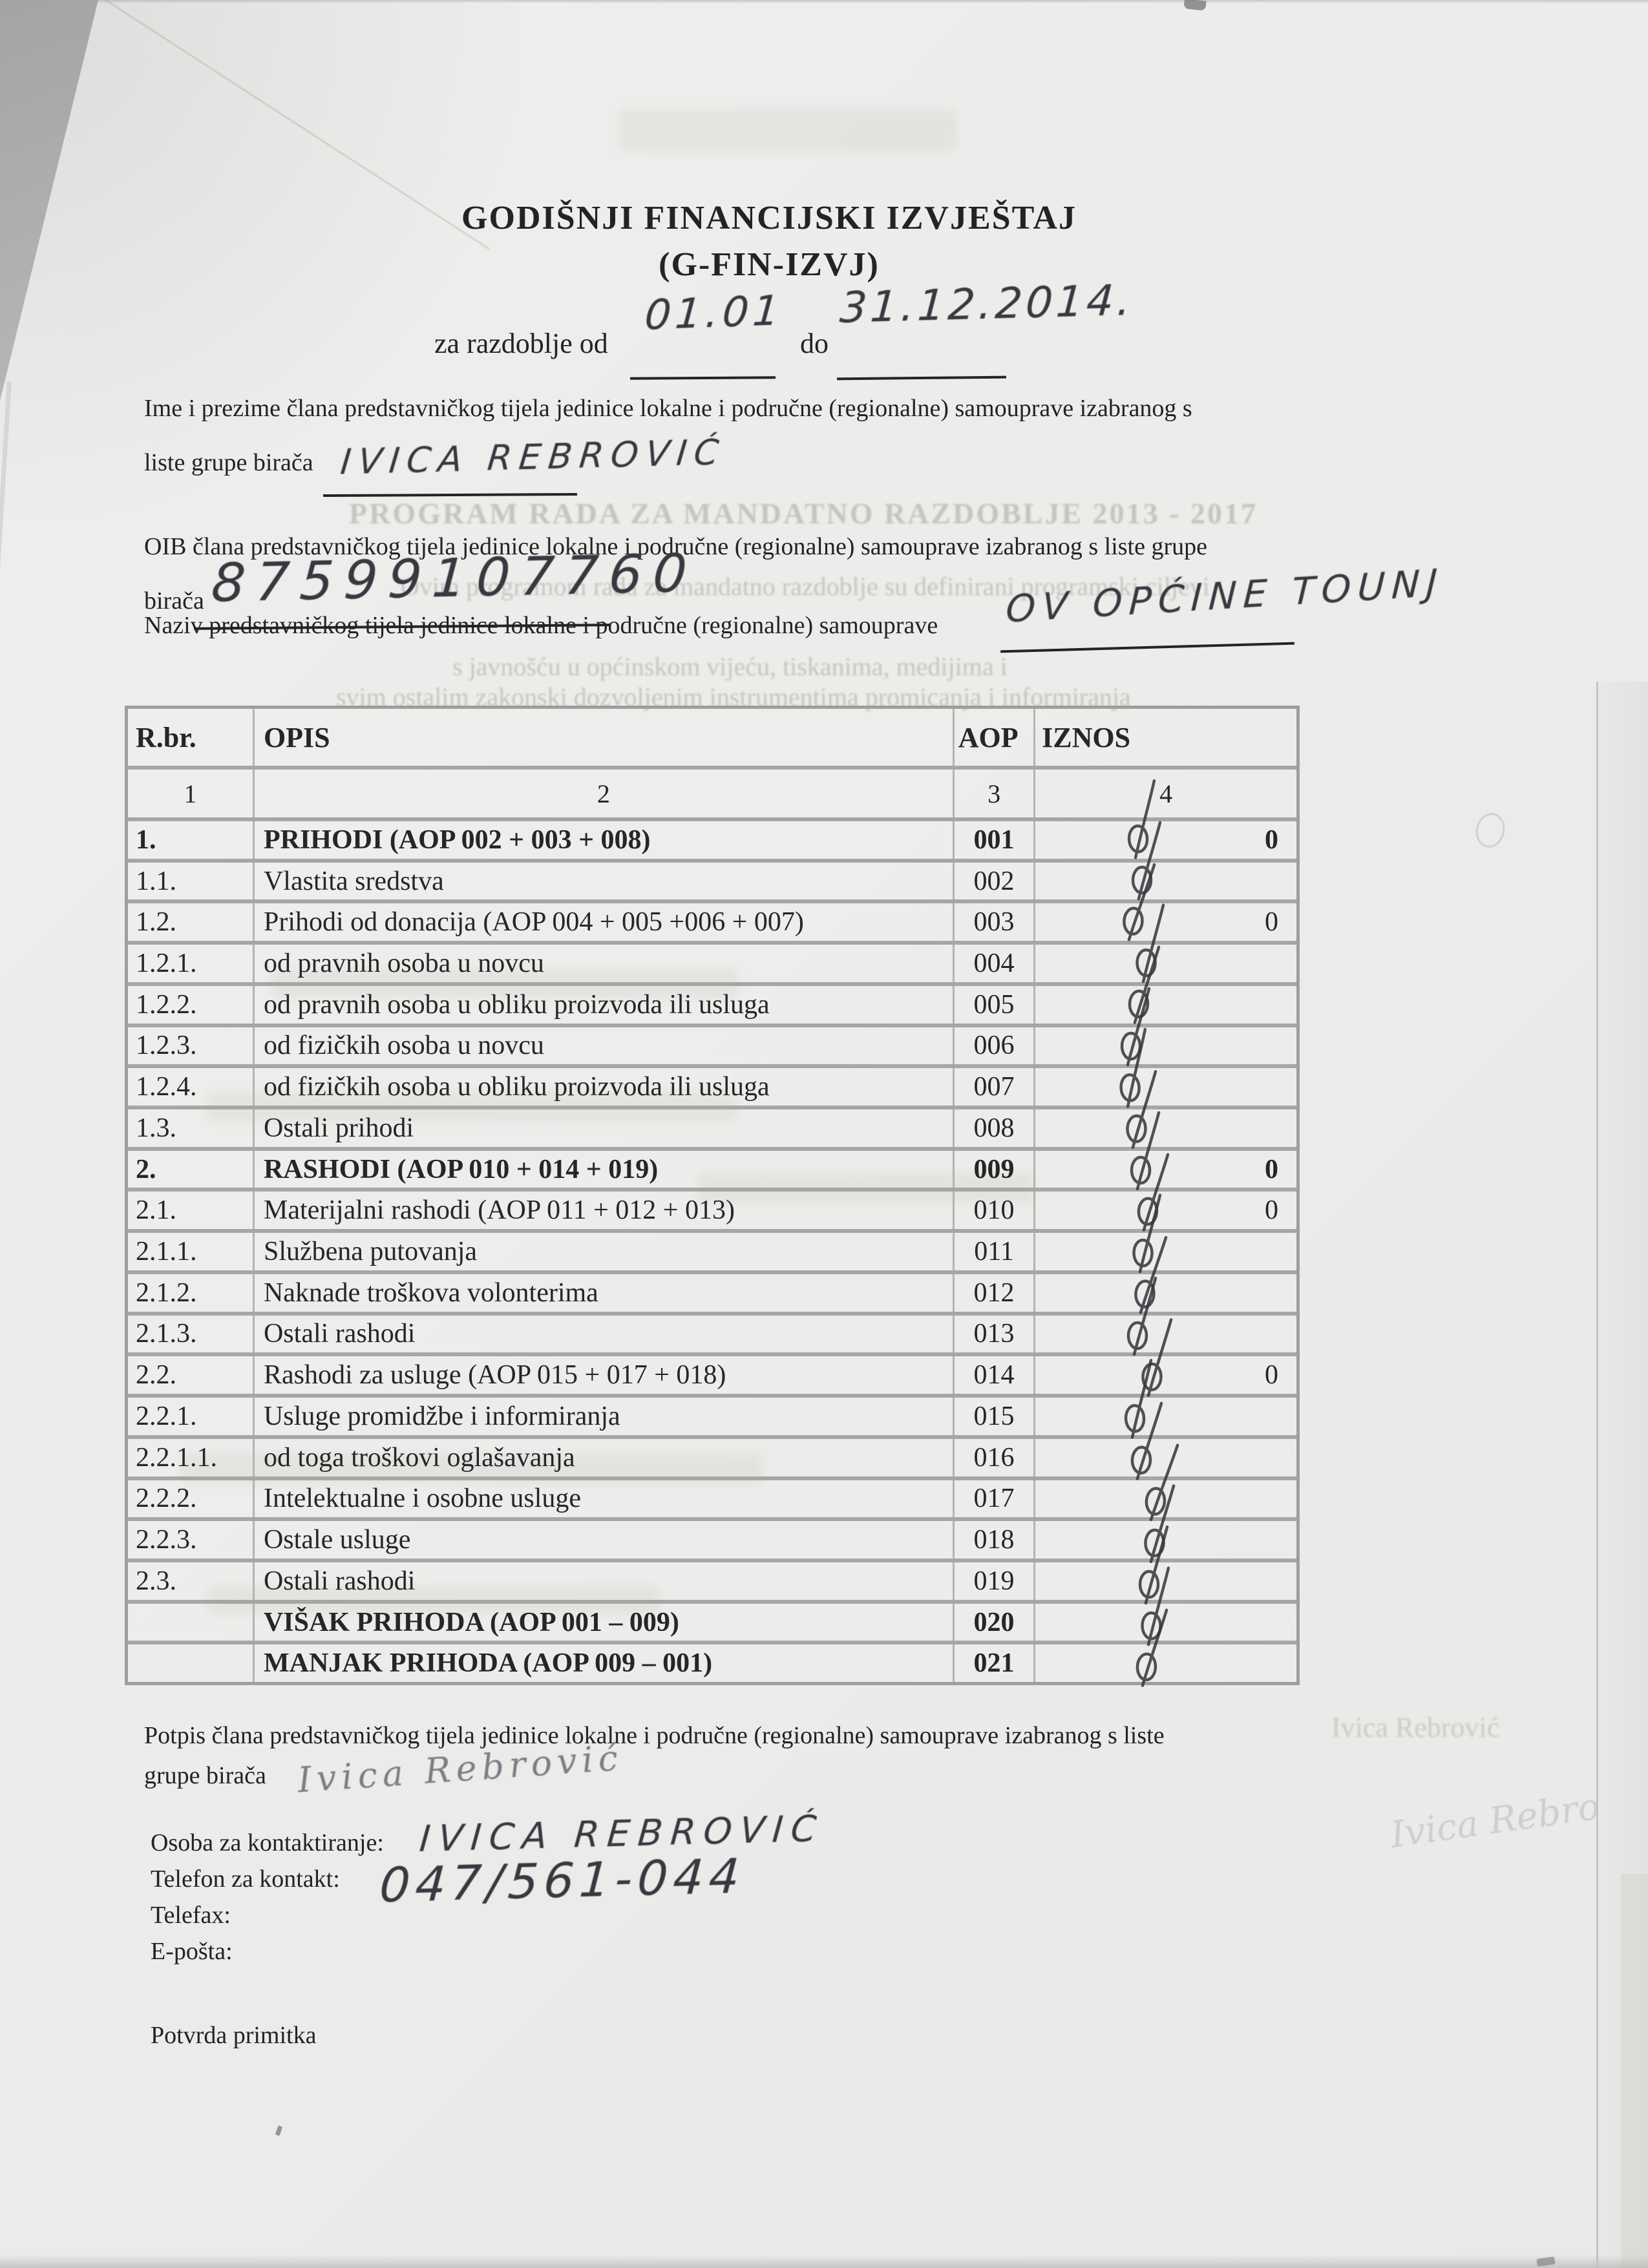 Image resolution: width=1648 pixels, height=2268 pixels. I want to click on cell-rbr: 1.2.2., so click(166, 1005).